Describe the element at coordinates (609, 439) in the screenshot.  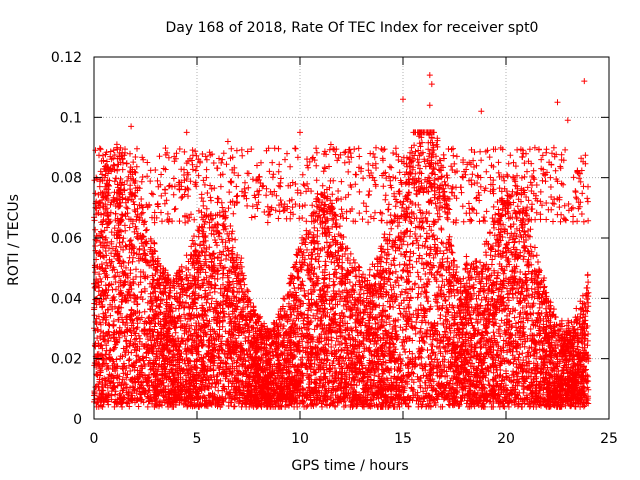
I see `x-tick-label: 25` at that location.